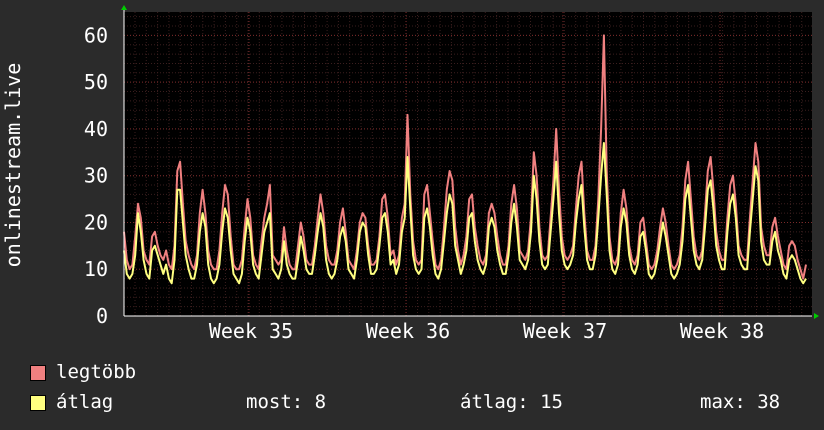 The image size is (824, 430). What do you see at coordinates (124, 7) in the screenshot?
I see `y-axis-arrow` at bounding box center [124, 7].